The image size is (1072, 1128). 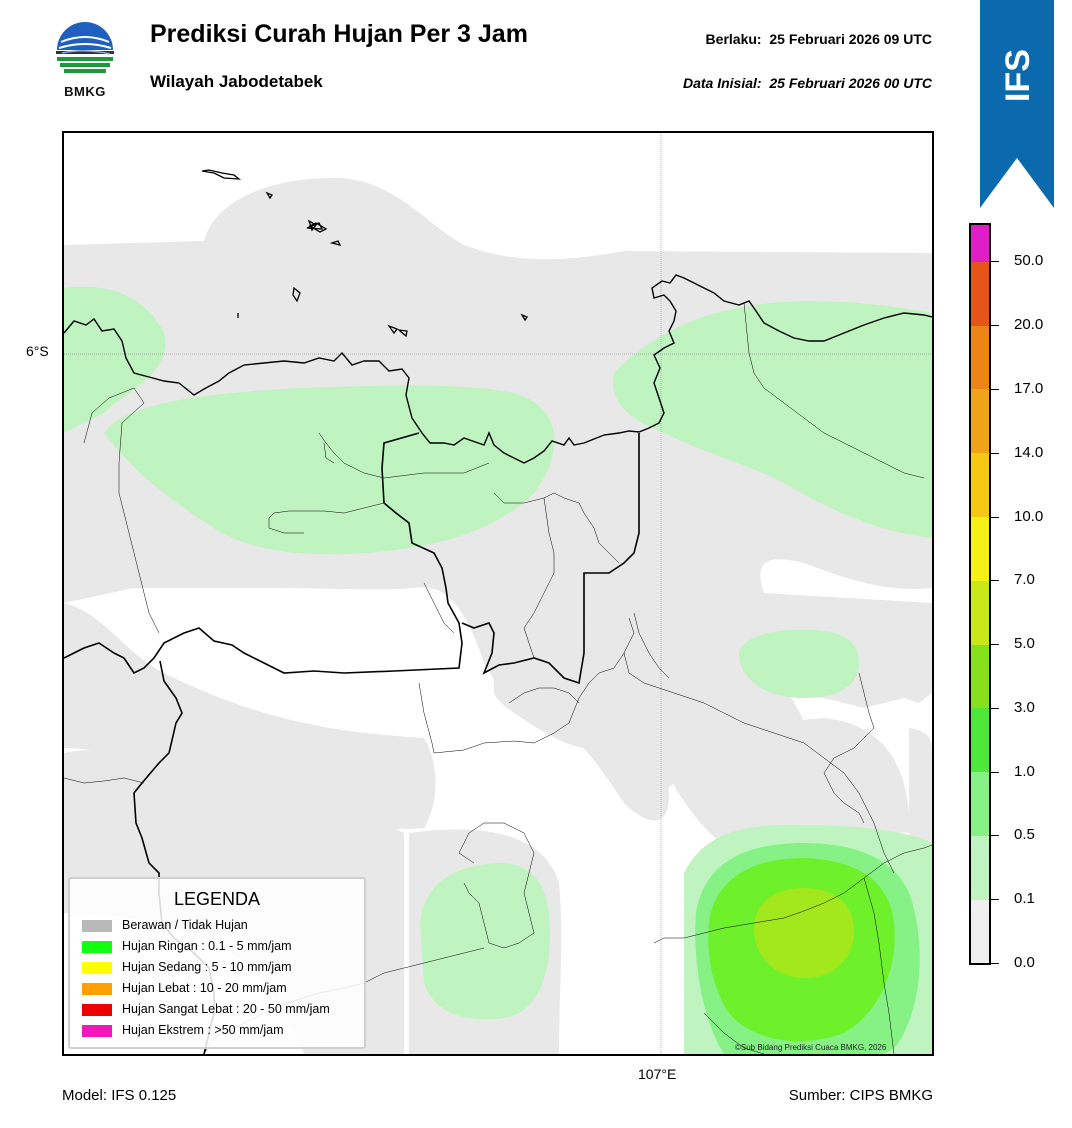 What do you see at coordinates (498, 369) in the screenshot?
I see `coastline` at bounding box center [498, 369].